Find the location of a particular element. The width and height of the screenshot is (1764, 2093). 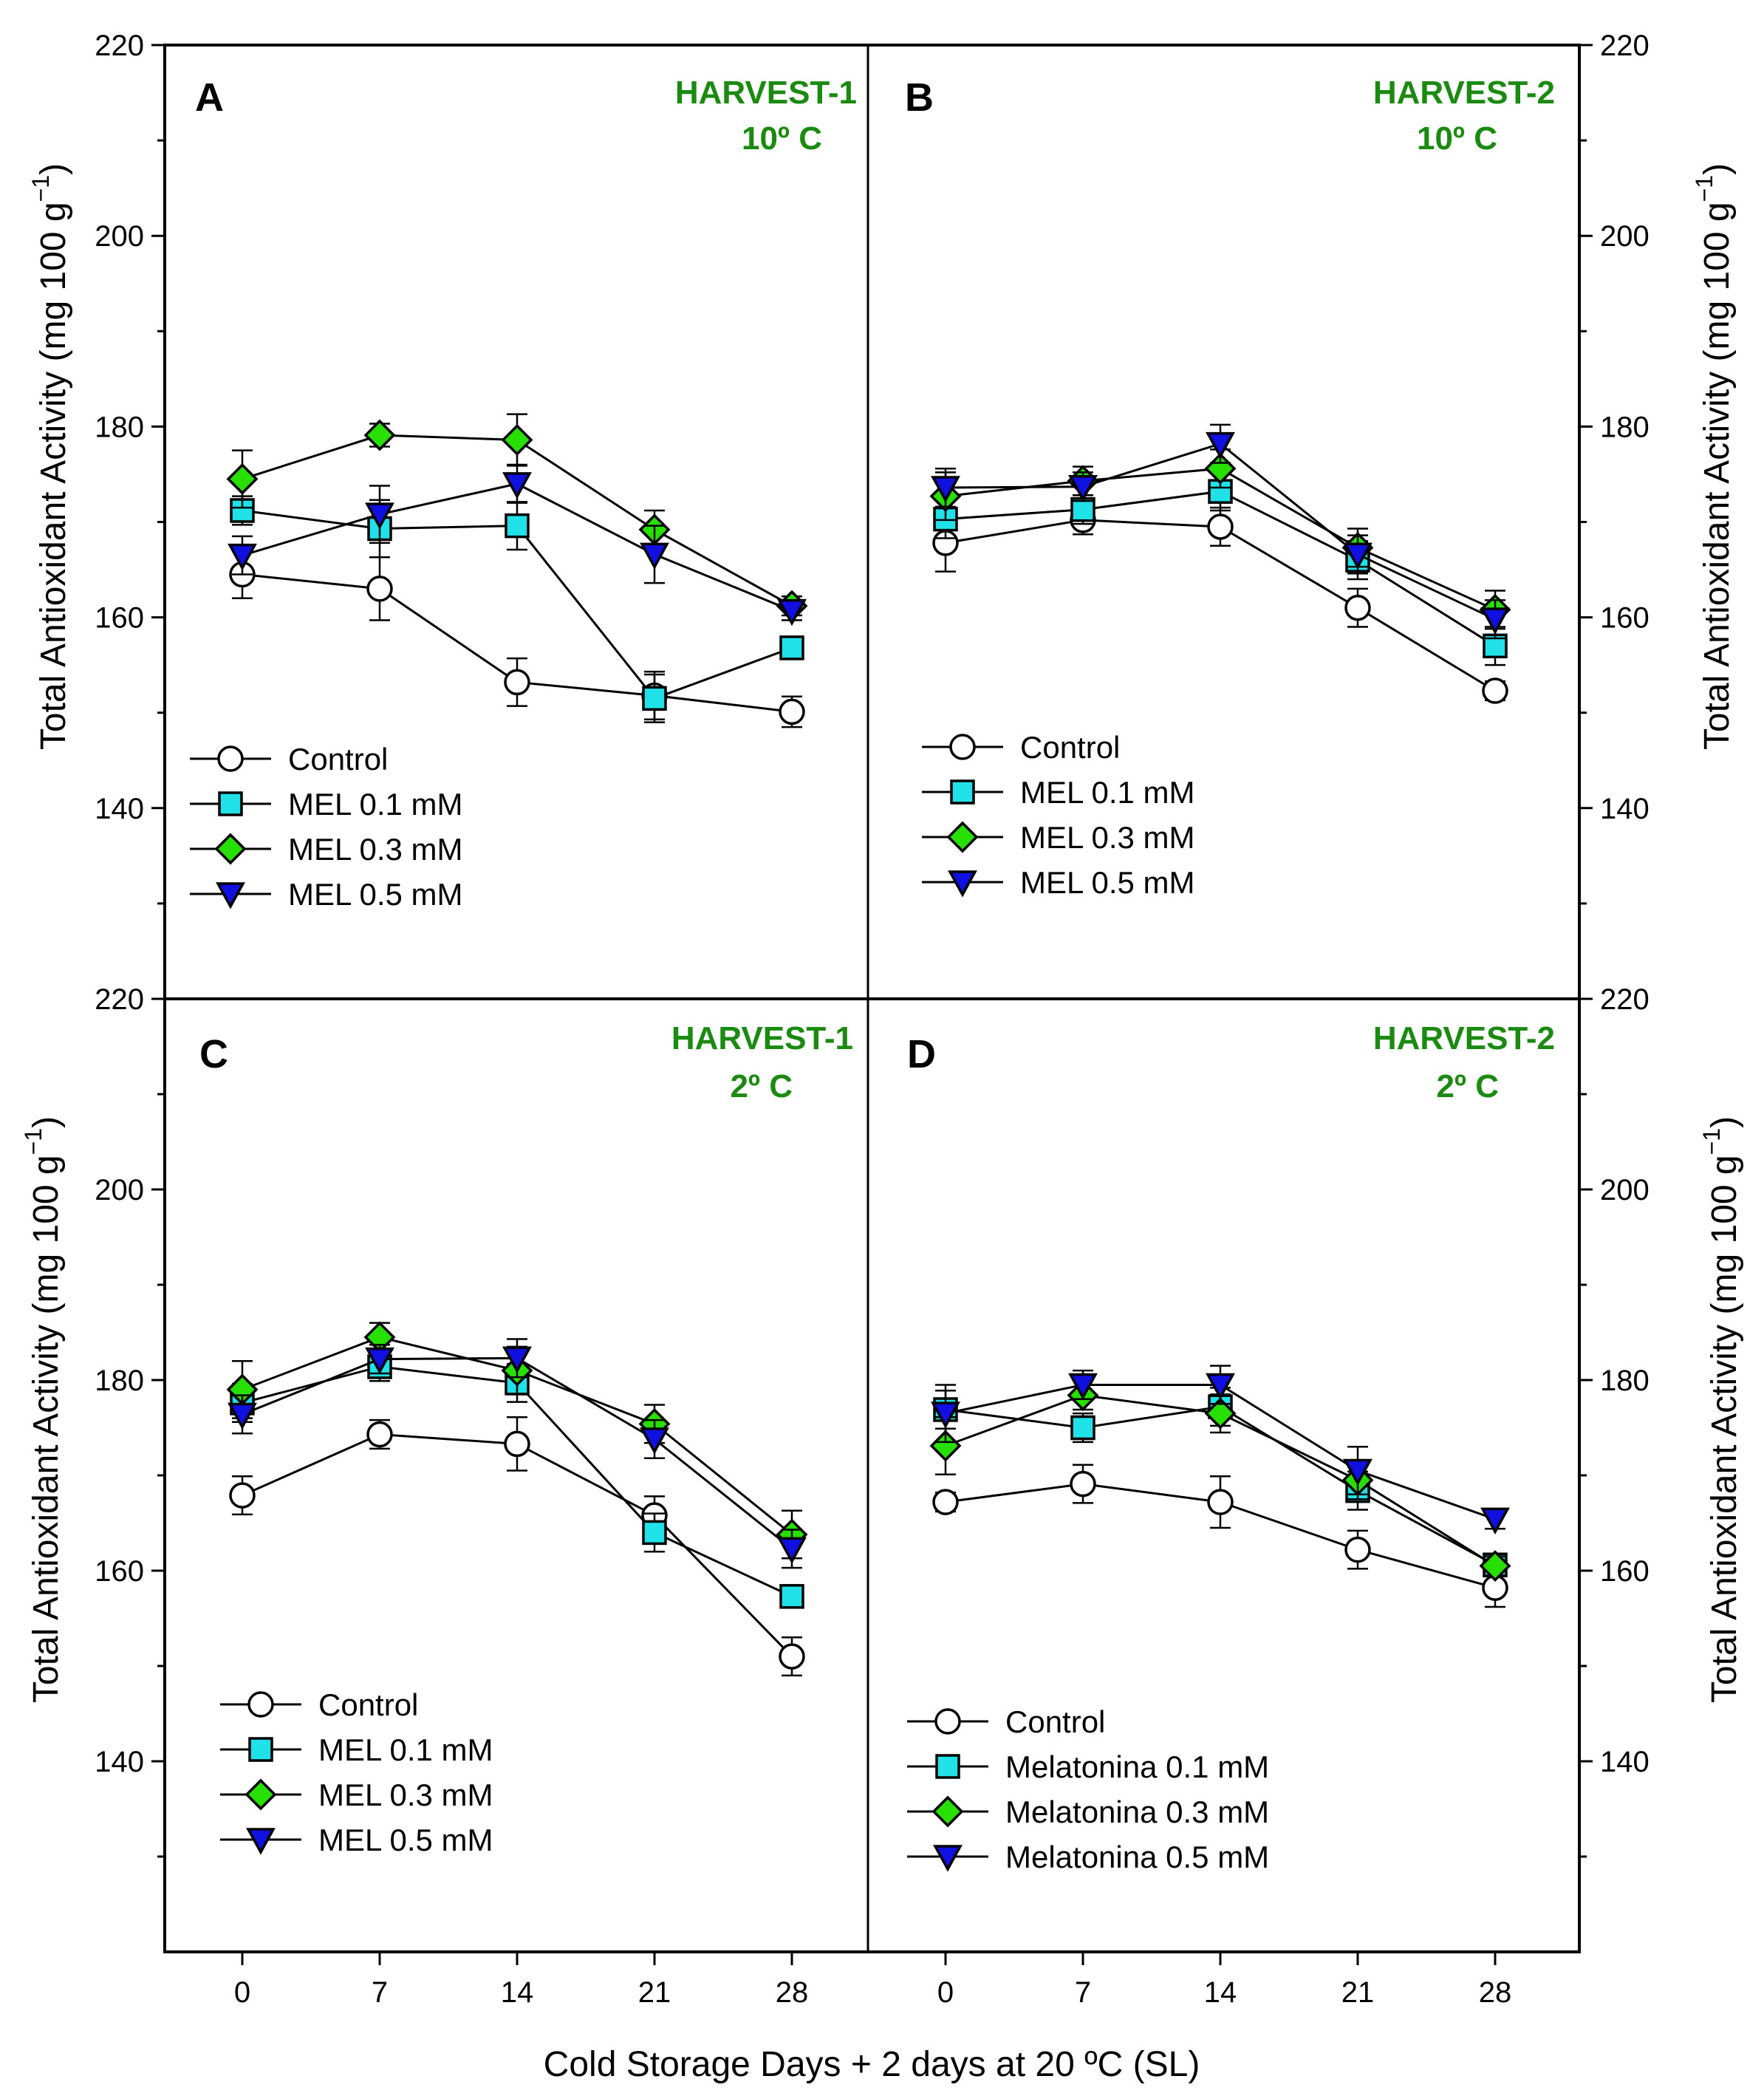

y-tick-label-right: 160 is located at coordinates (1625, 1571).